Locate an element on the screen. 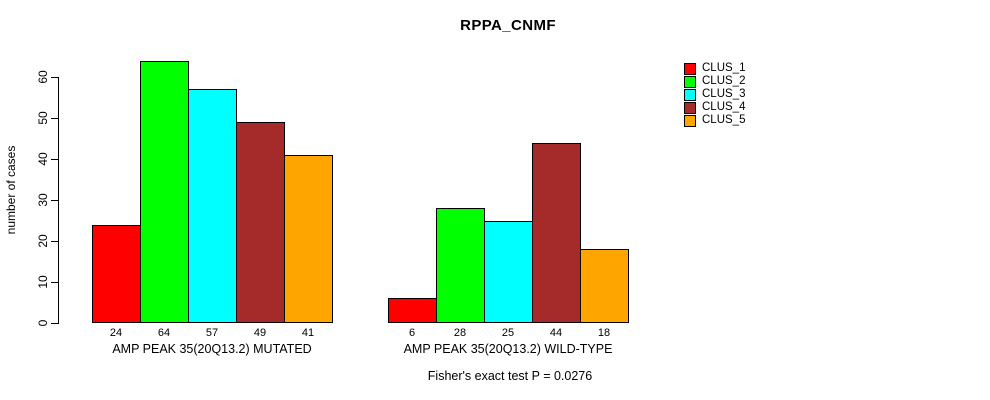 The image size is (990, 400). fisher-test-annotation: Fisher's exact test P = 0.0276 is located at coordinates (510, 376).